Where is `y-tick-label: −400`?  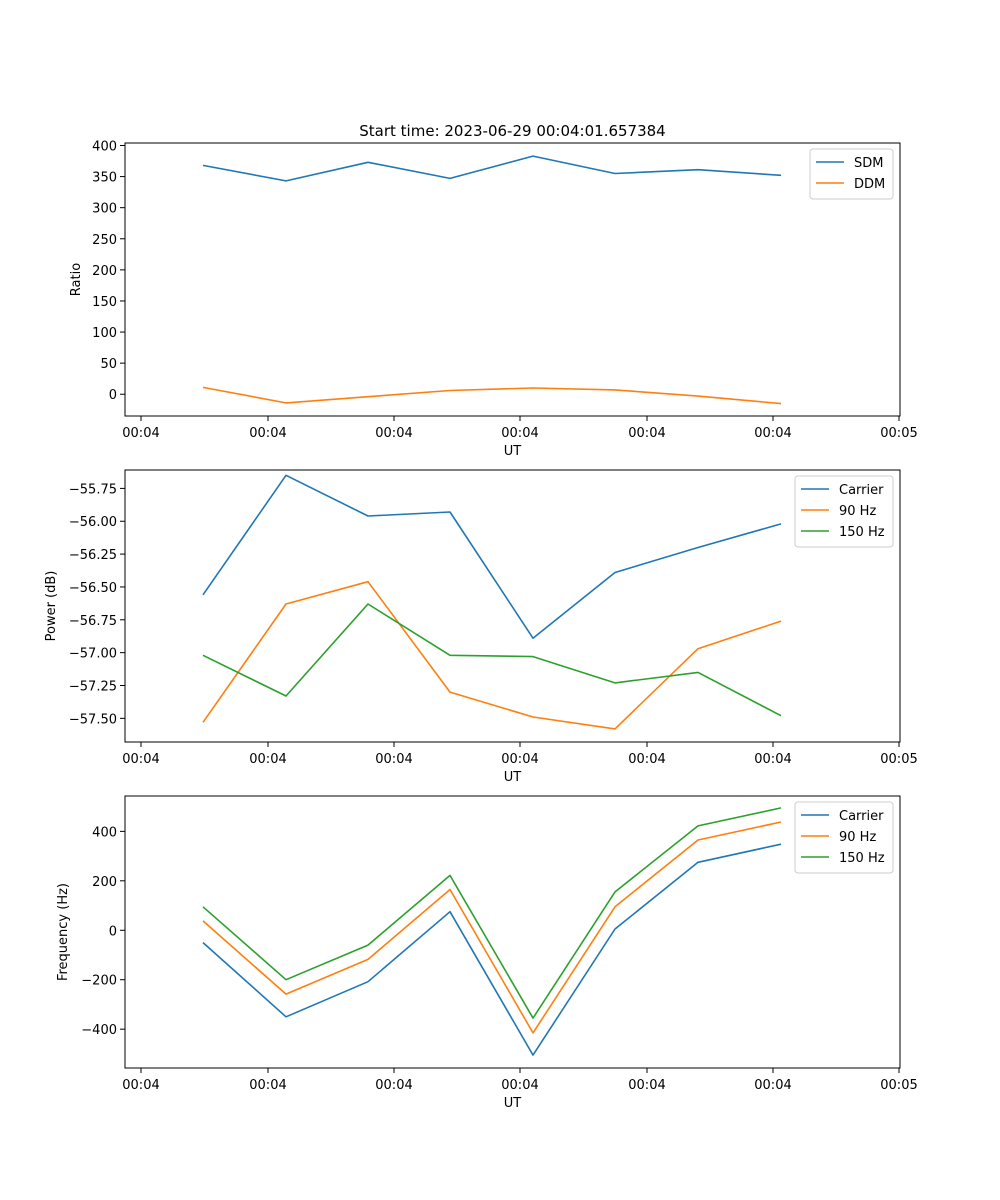 y-tick-label: −400 is located at coordinates (99, 1030).